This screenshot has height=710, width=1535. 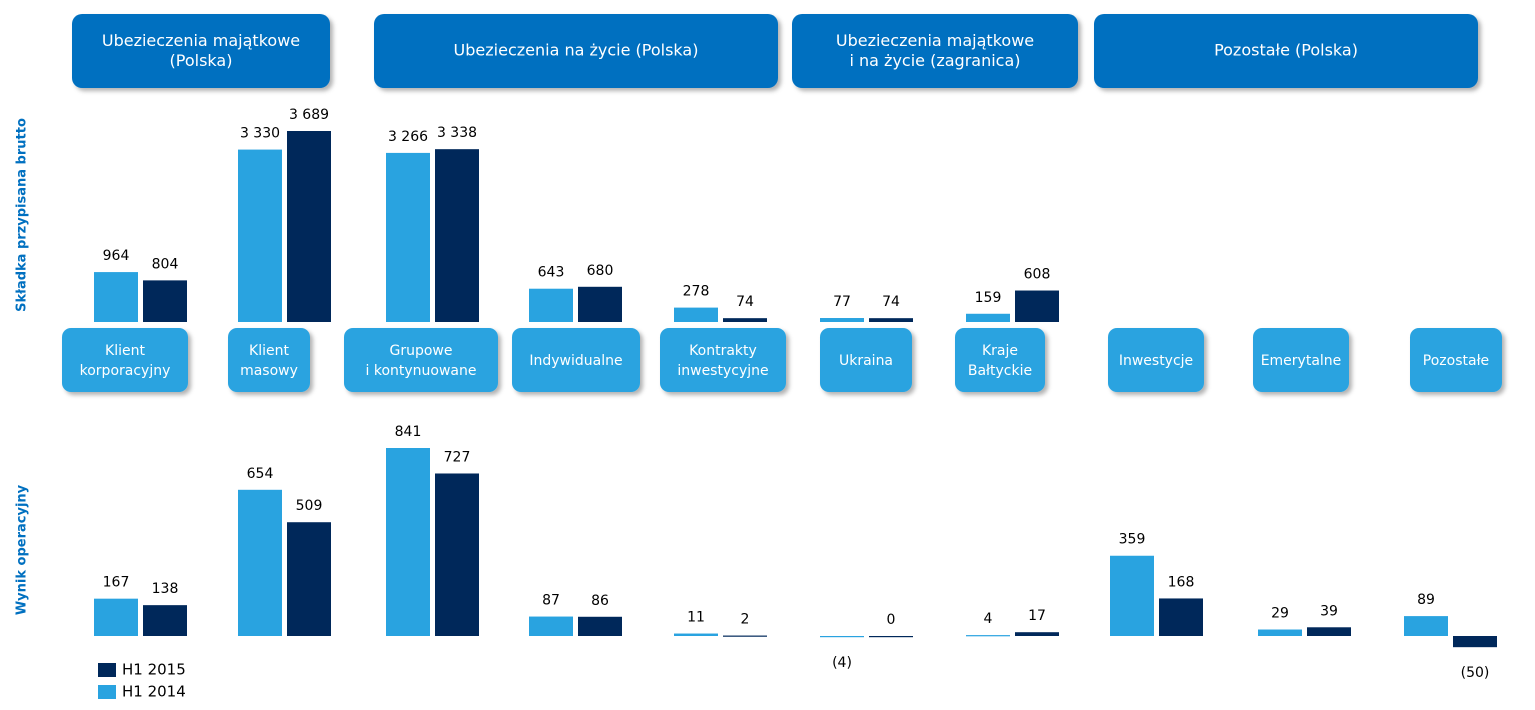 I want to click on category-label: Kontrakty inwestycyjne, so click(x=722, y=361).